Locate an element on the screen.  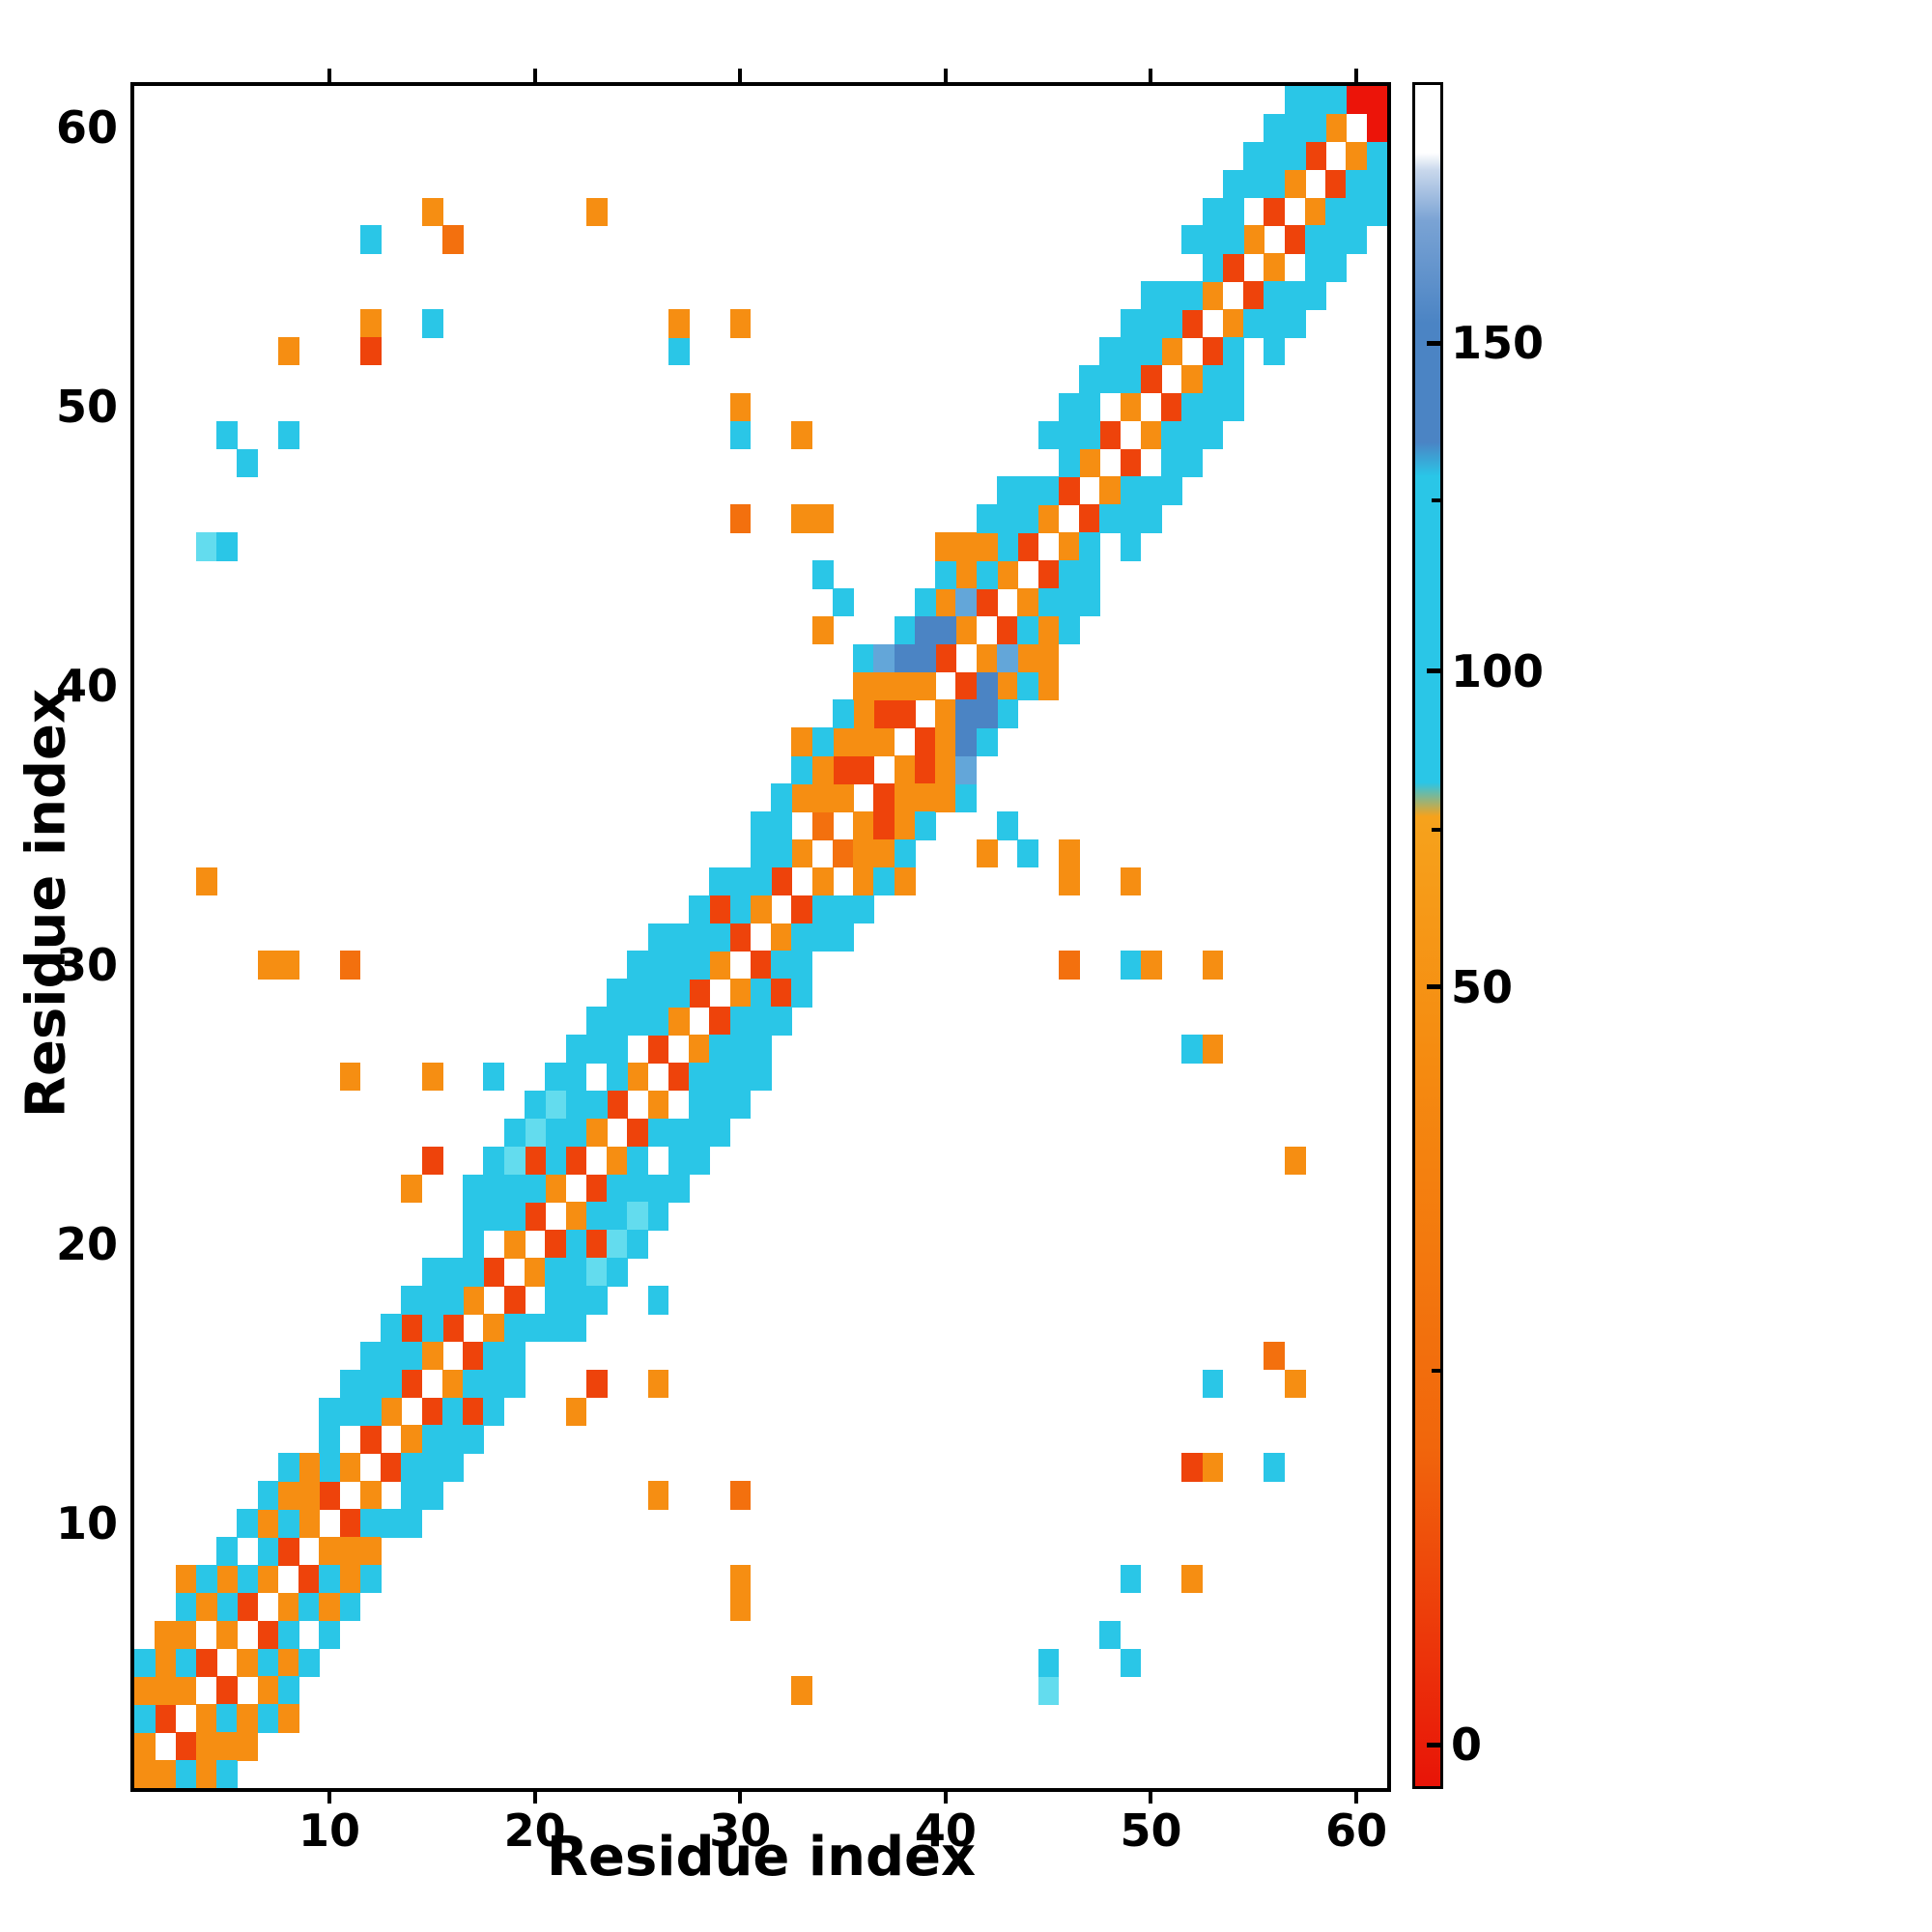
x-tick-label: 60 is located at coordinates (1356, 1830).